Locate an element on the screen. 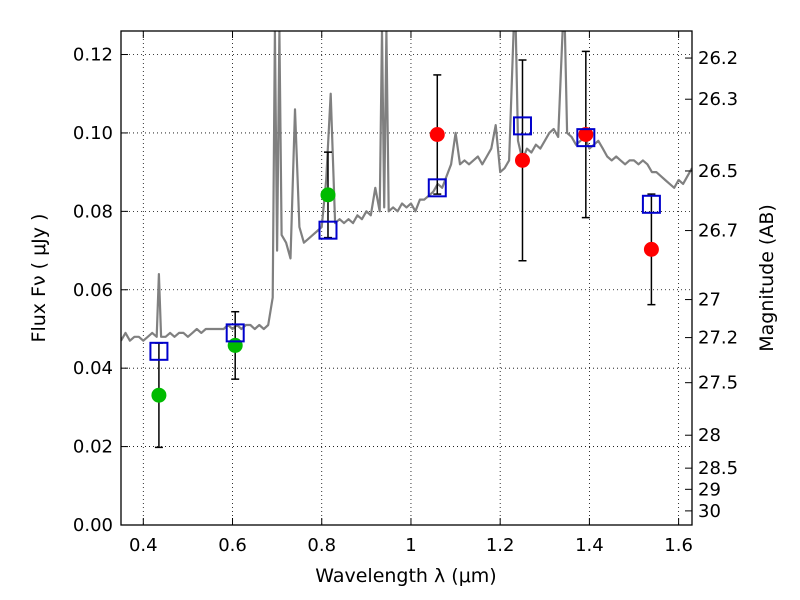 This screenshot has width=800, height=600. x-tick-label: 1 is located at coordinates (410, 545).